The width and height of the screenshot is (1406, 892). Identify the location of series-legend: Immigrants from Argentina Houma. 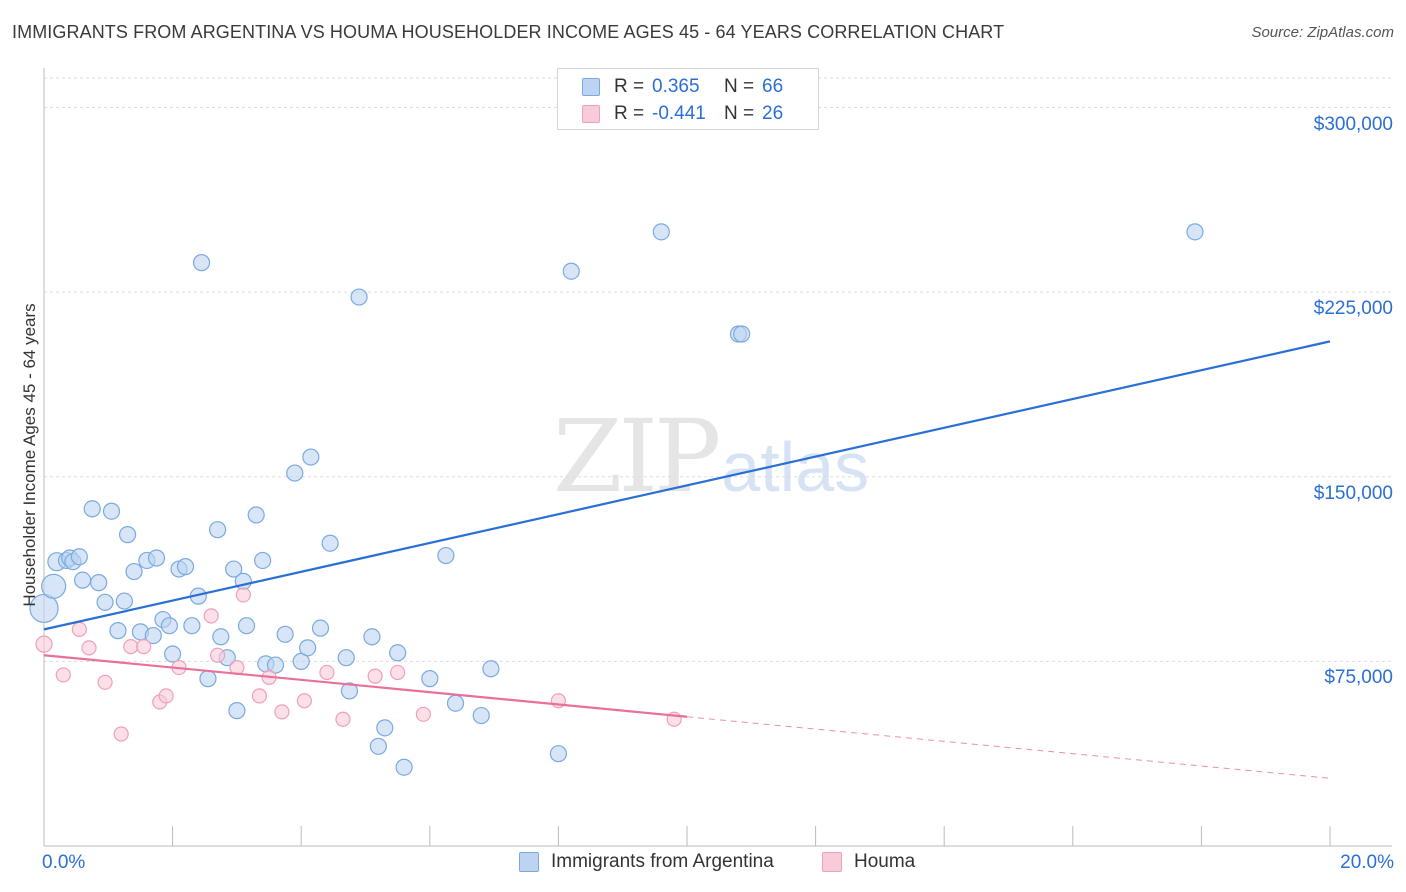
(703, 864).